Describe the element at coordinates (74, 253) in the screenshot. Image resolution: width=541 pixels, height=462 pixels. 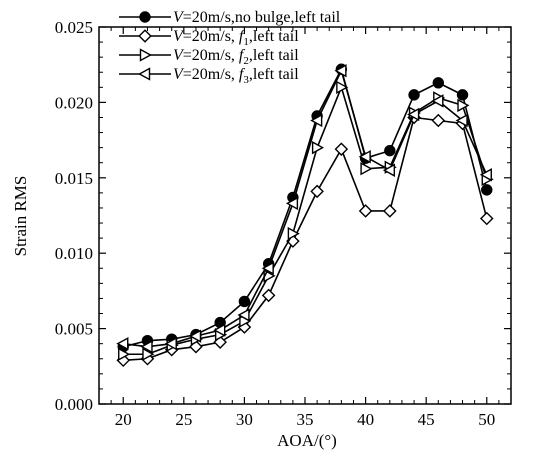
I see `y-tick-label: 0.010` at that location.